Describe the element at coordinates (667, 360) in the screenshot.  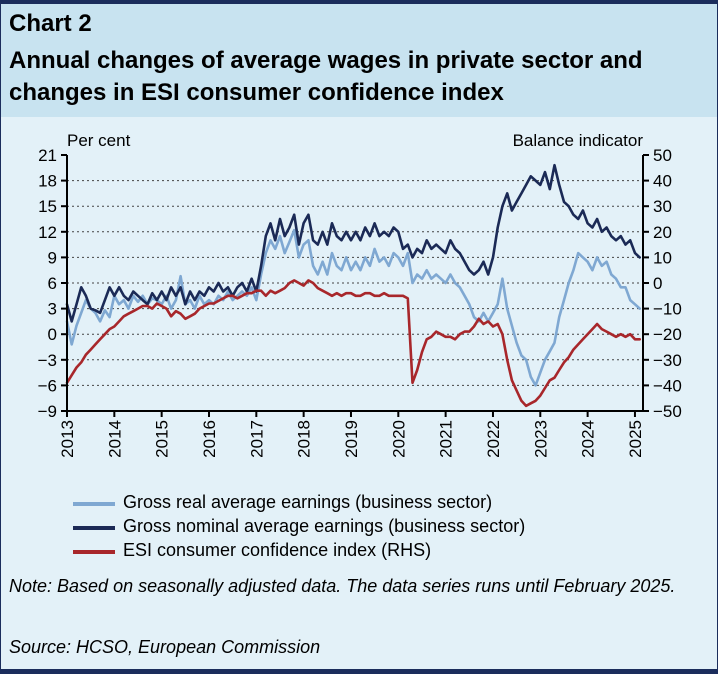
I see `y-tick-label-right: −30` at that location.